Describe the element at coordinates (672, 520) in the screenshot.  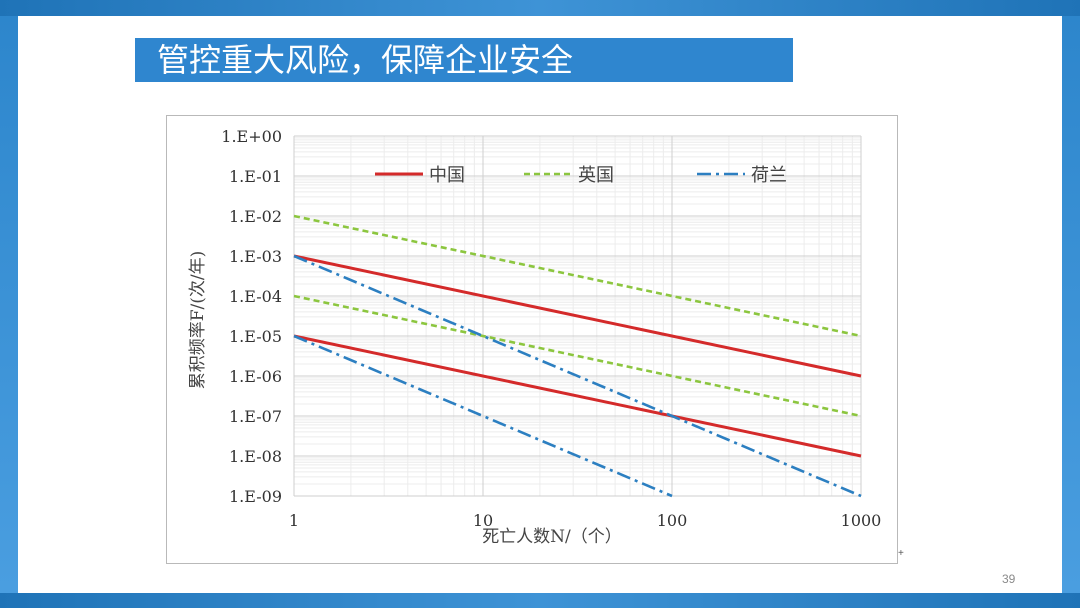
I see `x-tick-label: 100` at that location.